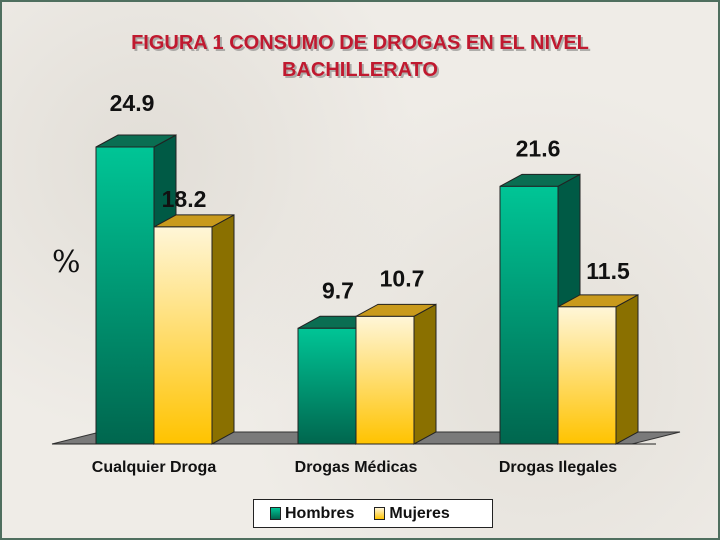 This screenshot has width=720, height=540. What do you see at coordinates (627, 369) in the screenshot?
I see `bar-side-c2-s1` at bounding box center [627, 369].